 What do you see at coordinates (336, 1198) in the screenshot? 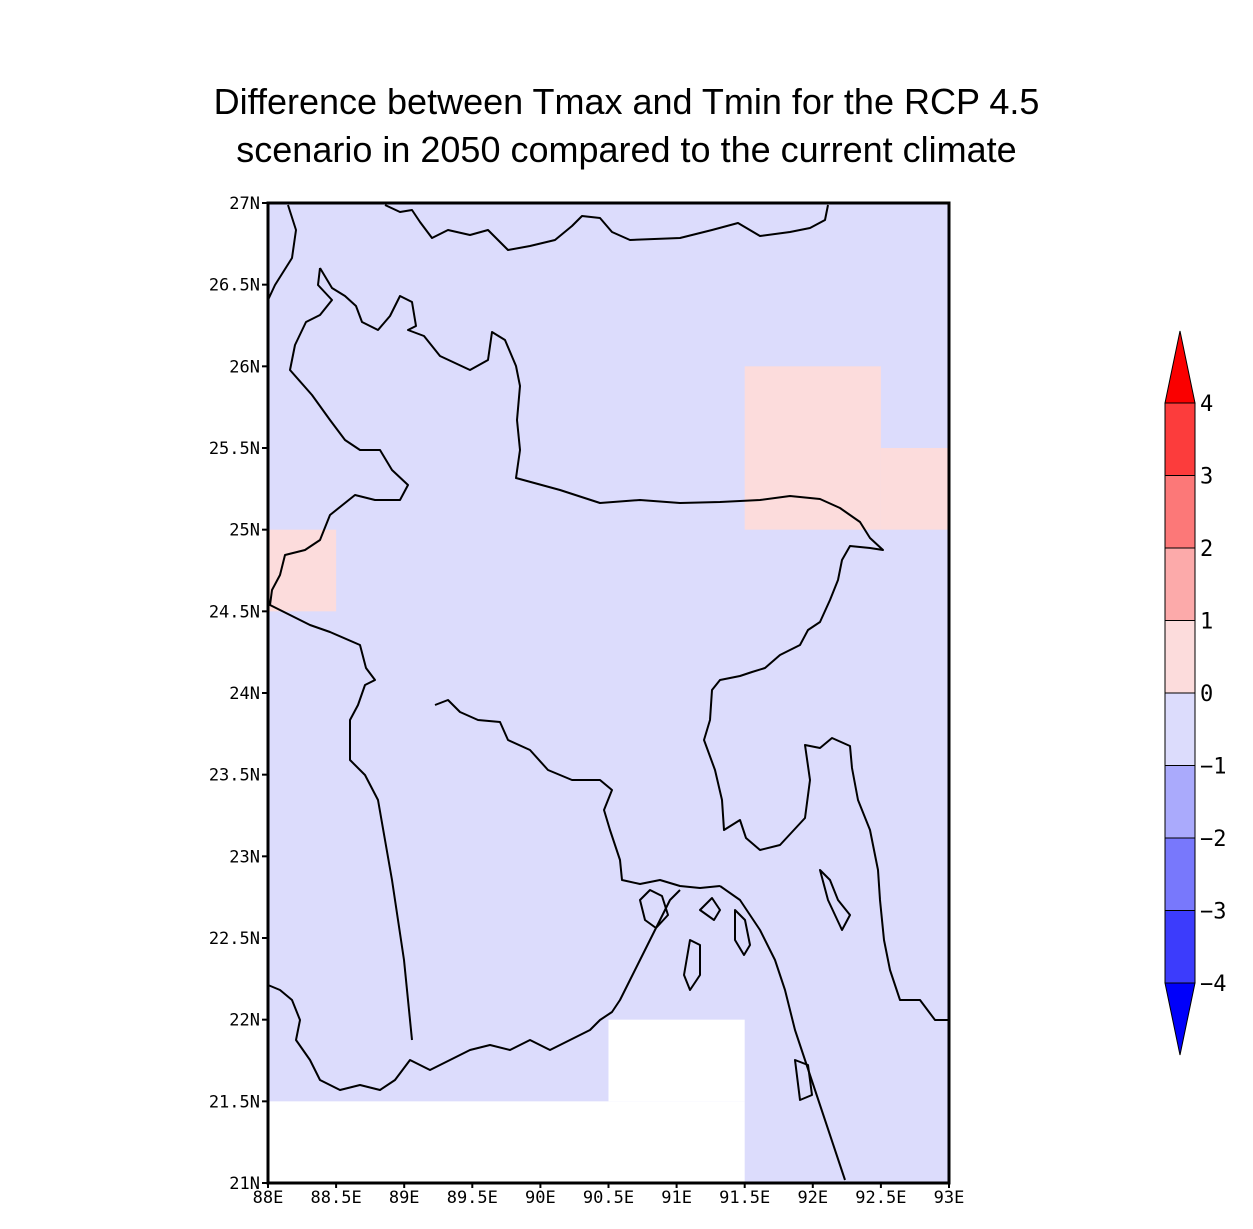
I see `lon-tick-label: 88.5E` at bounding box center [336, 1198].